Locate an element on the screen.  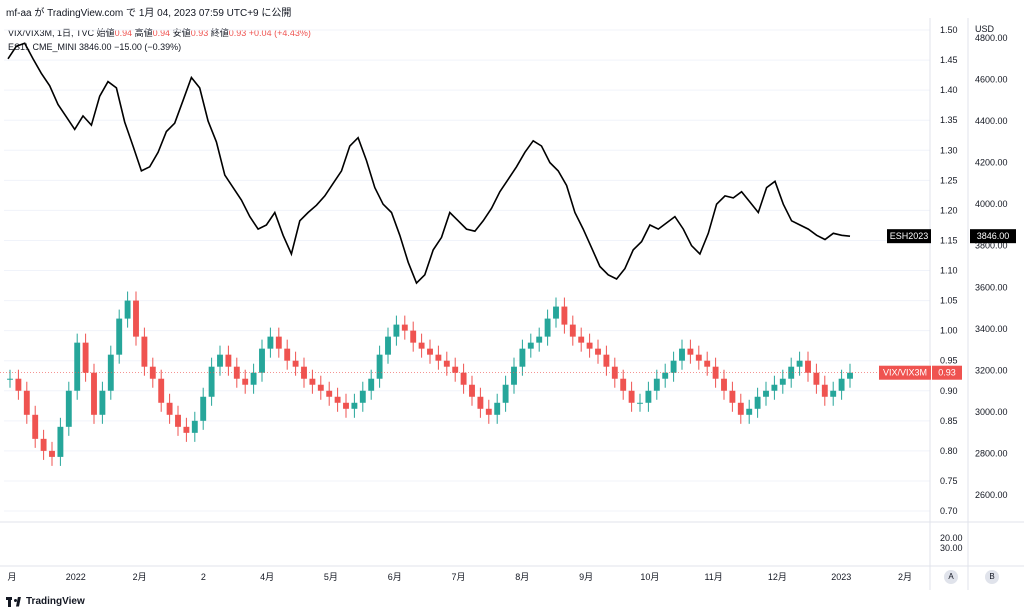
left-axis-tick: 0.85 is located at coordinates (949, 421).